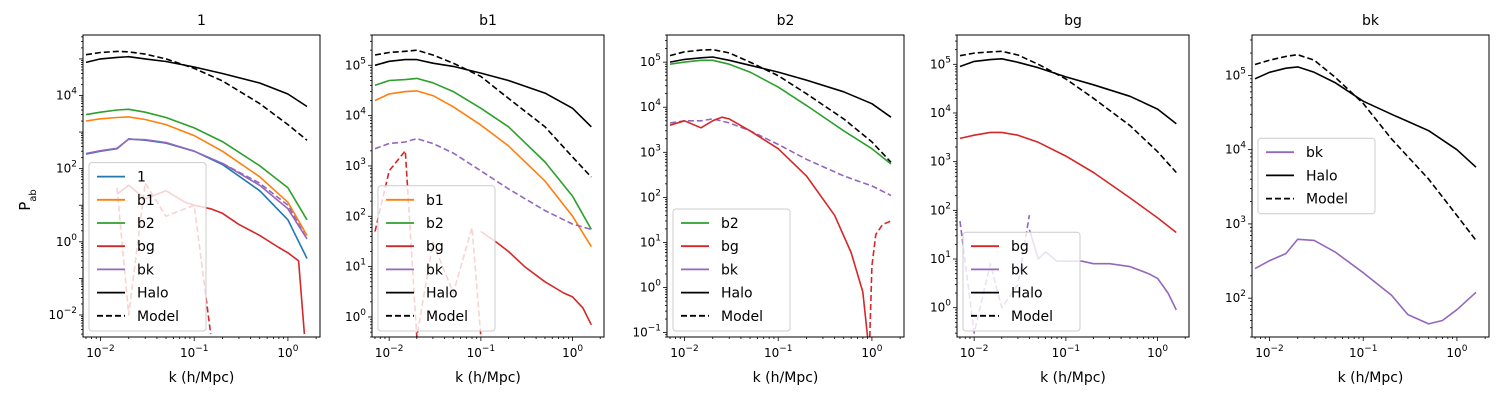 The width and height of the screenshot is (1500, 400). What do you see at coordinates (25, 206) in the screenshot?
I see `y-axis-label-main: P` at bounding box center [25, 206].